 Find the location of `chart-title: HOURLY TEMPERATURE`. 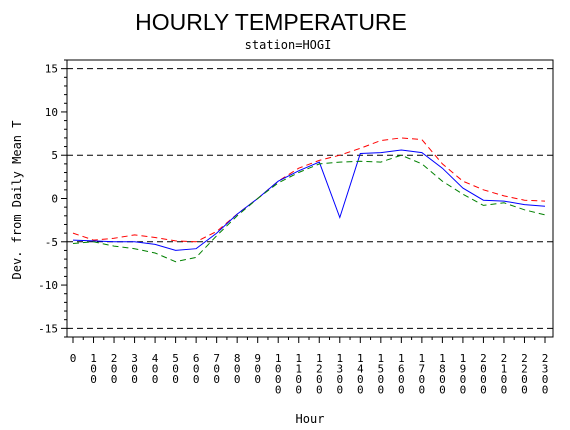

chart-title: HOURLY TEMPERATURE is located at coordinates (271, 22).